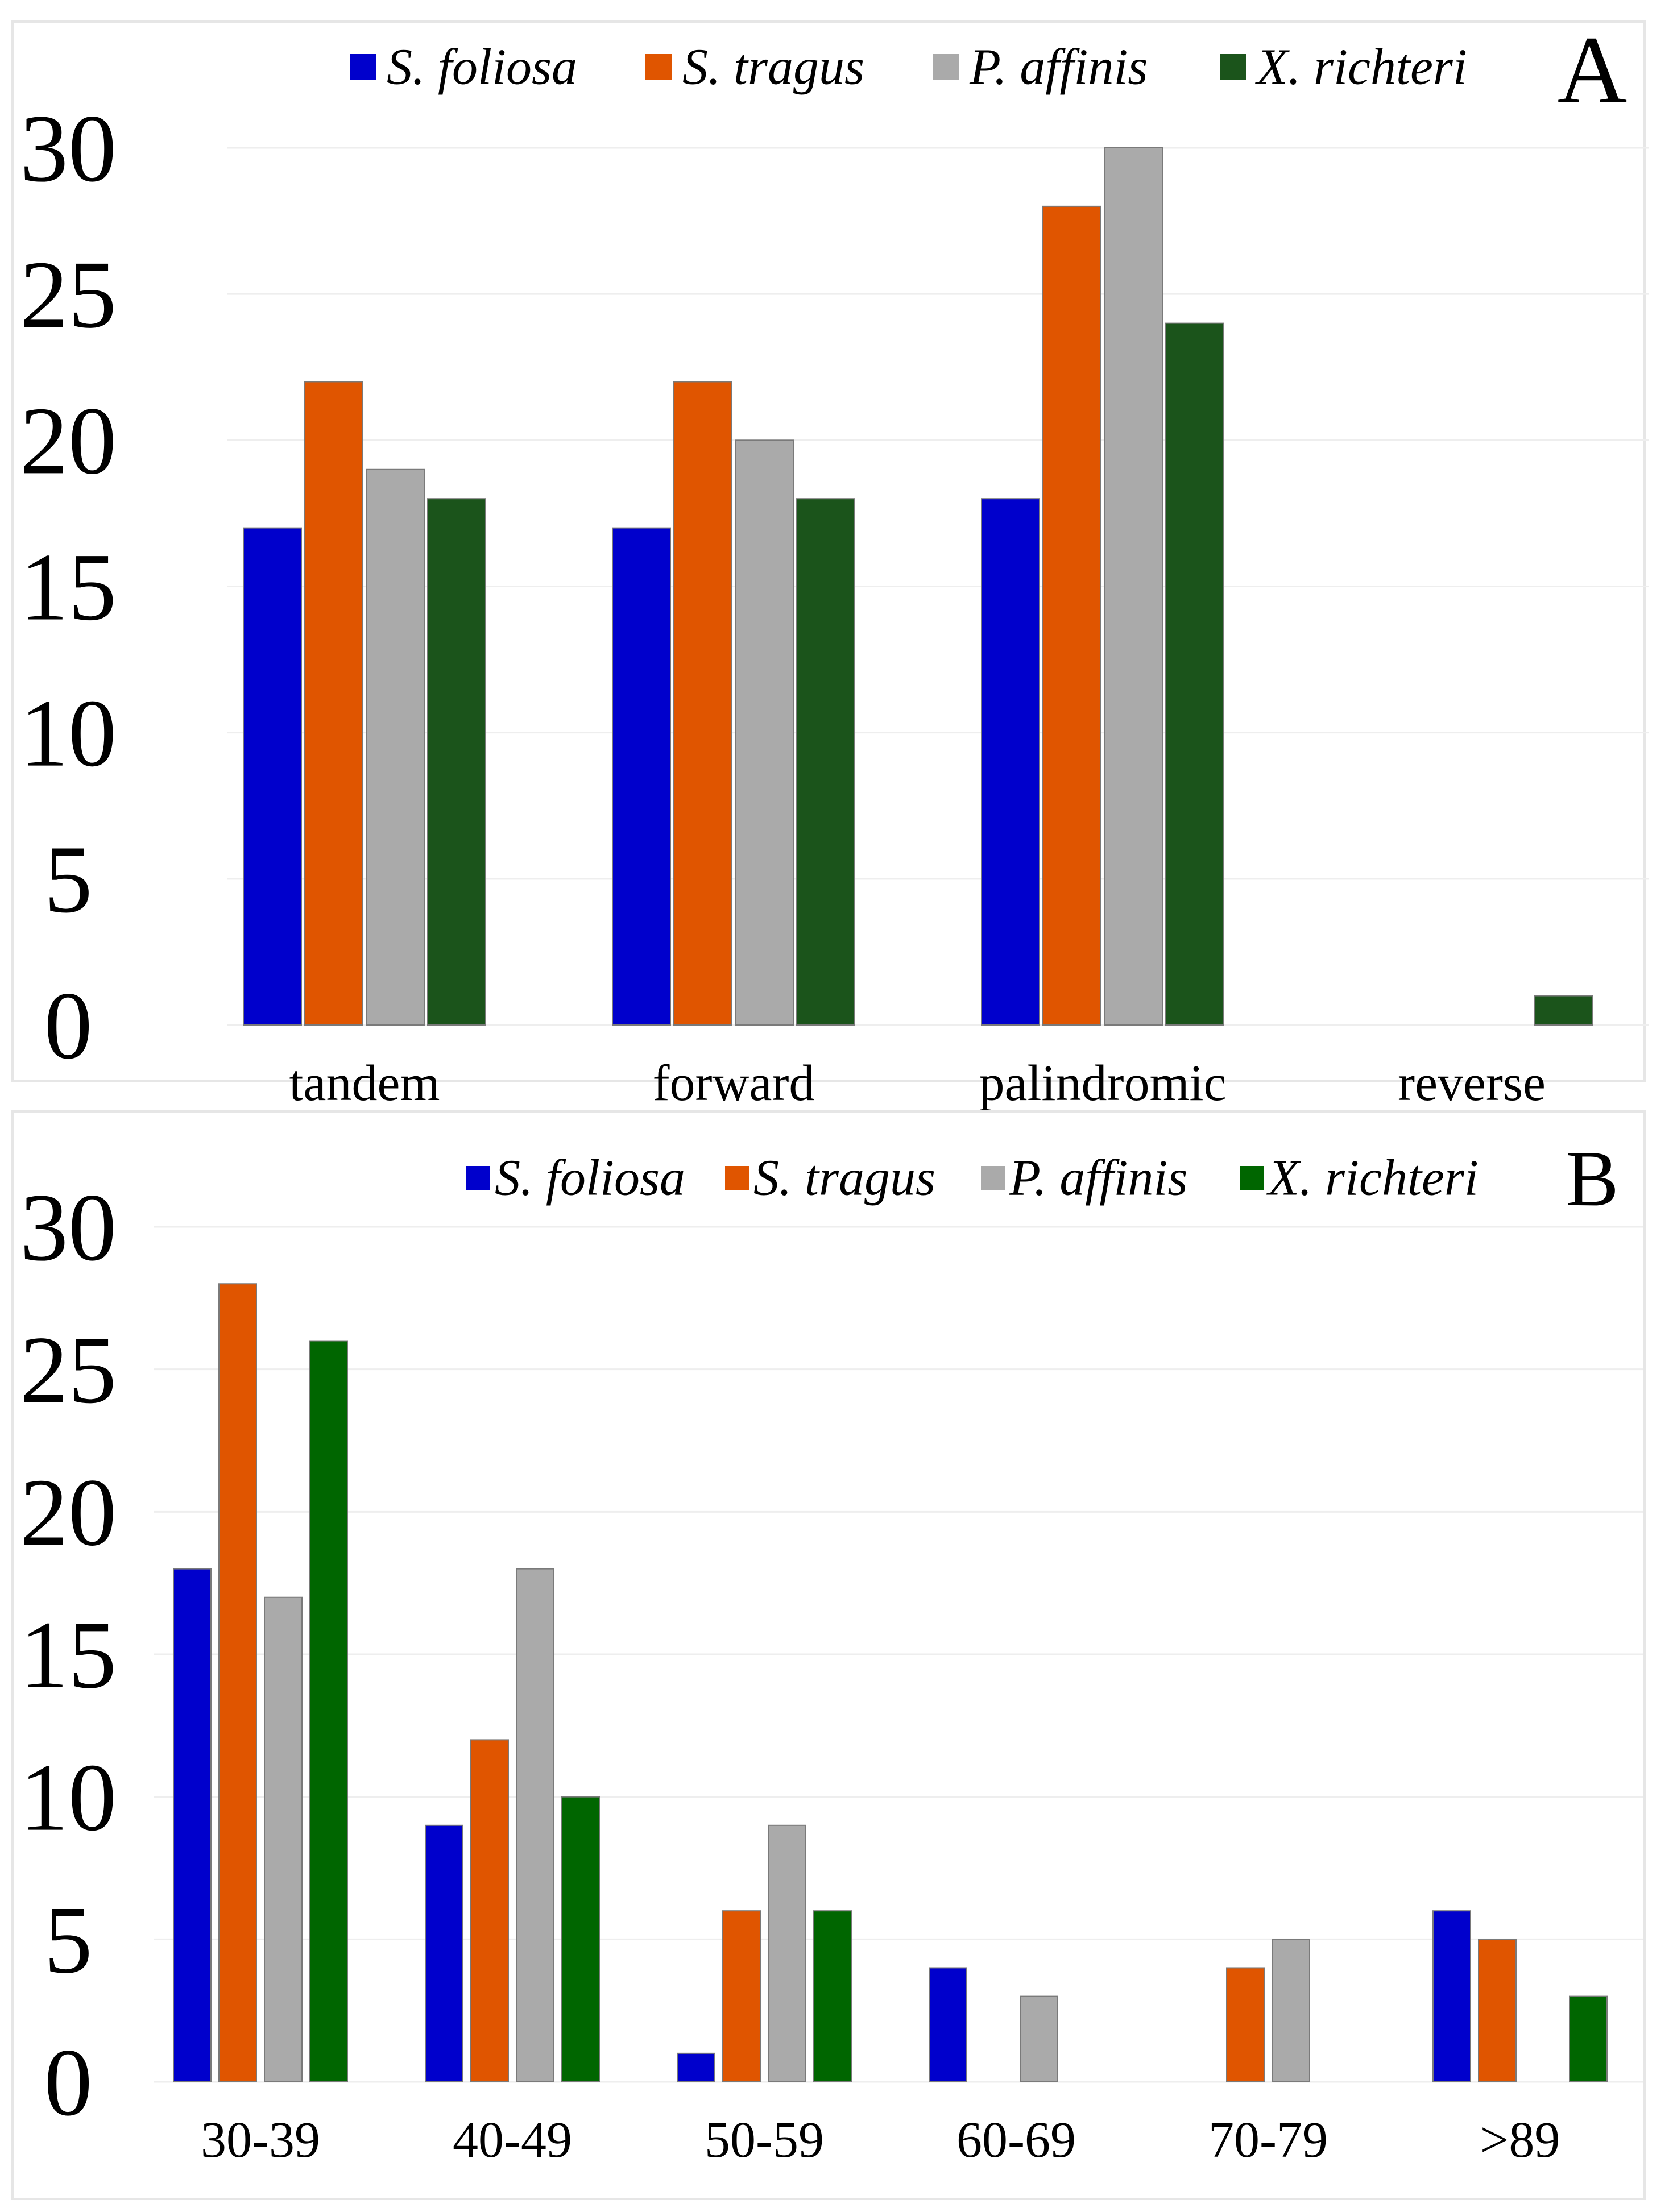  What do you see at coordinates (1593, 69) in the screenshot?
I see `panel-label: A` at bounding box center [1593, 69].